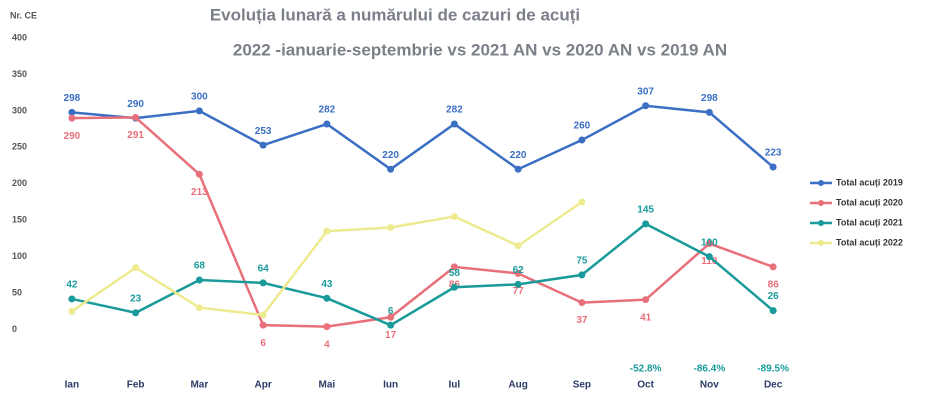  Describe the element at coordinates (263, 131) in the screenshot. I see `data-label: 253` at that location.